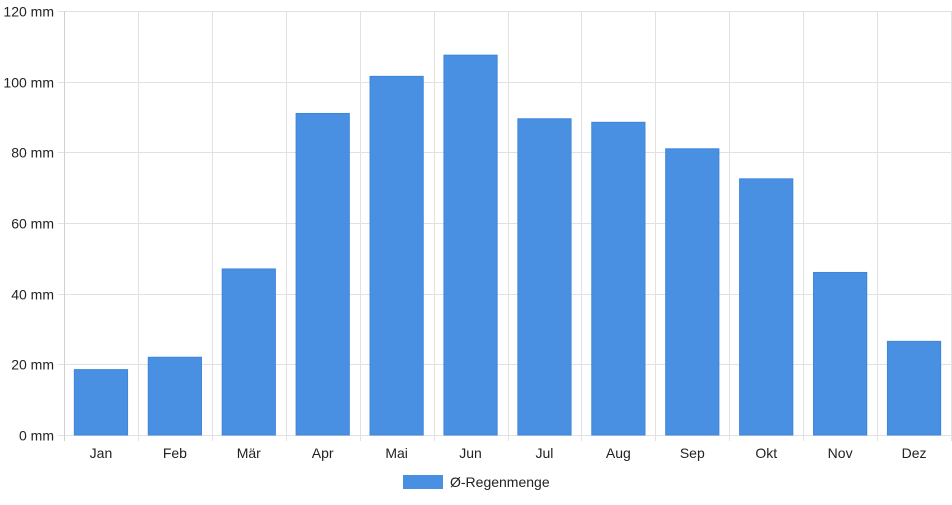 This screenshot has height=505, width=952. Describe the element at coordinates (174, 396) in the screenshot. I see `bar-feb` at that location.